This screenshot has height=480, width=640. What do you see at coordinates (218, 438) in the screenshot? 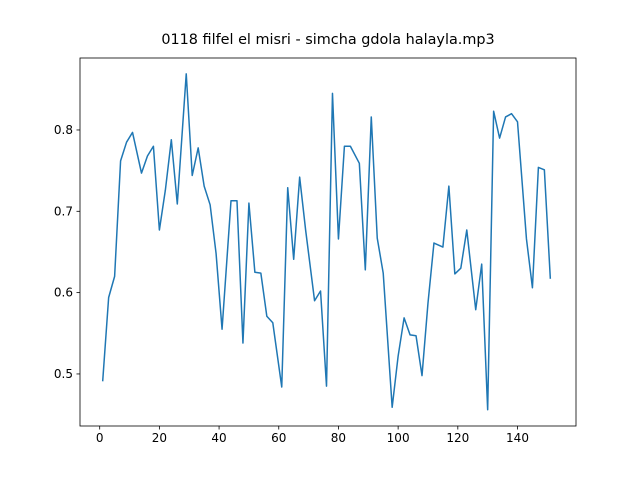
I see `x-tick-label: 40` at bounding box center [218, 438].